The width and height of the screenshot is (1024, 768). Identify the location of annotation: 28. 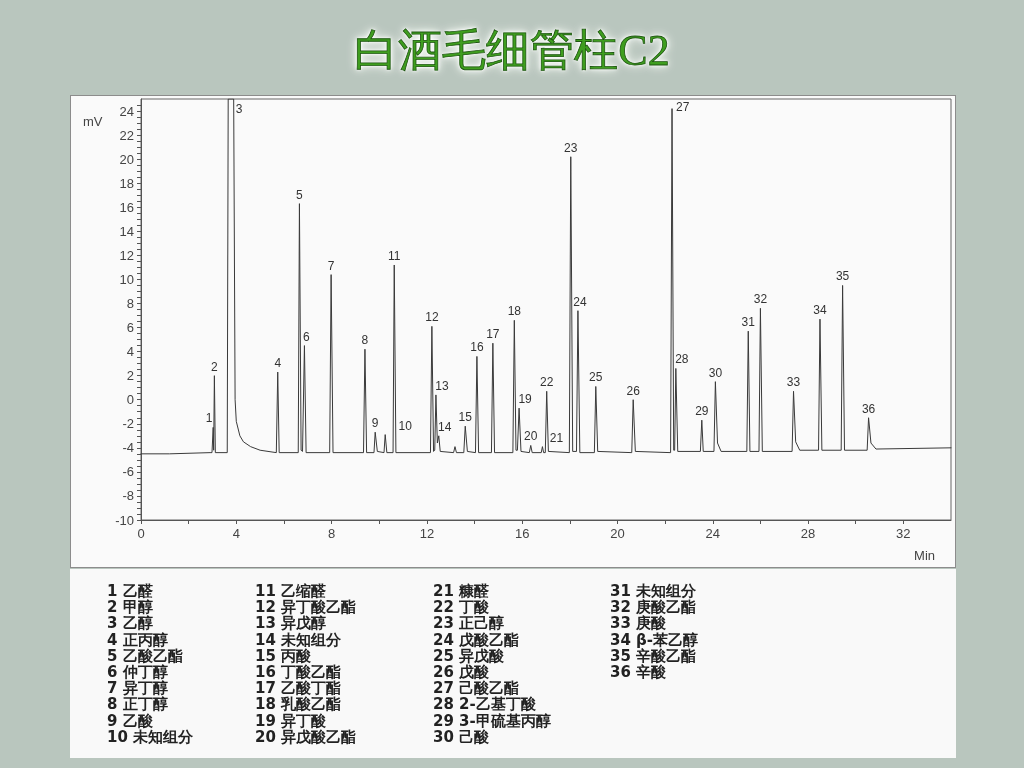
(682, 359).